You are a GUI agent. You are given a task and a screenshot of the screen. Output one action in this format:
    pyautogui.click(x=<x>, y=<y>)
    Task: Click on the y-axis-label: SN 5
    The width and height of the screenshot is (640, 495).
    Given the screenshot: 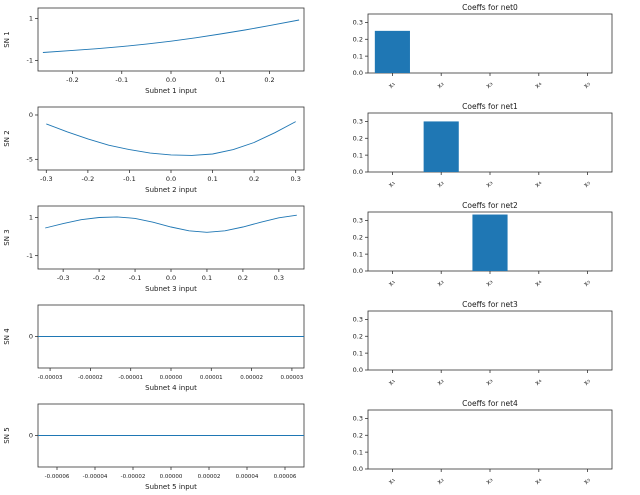 What is the action you would take?
    pyautogui.click(x=7, y=435)
    